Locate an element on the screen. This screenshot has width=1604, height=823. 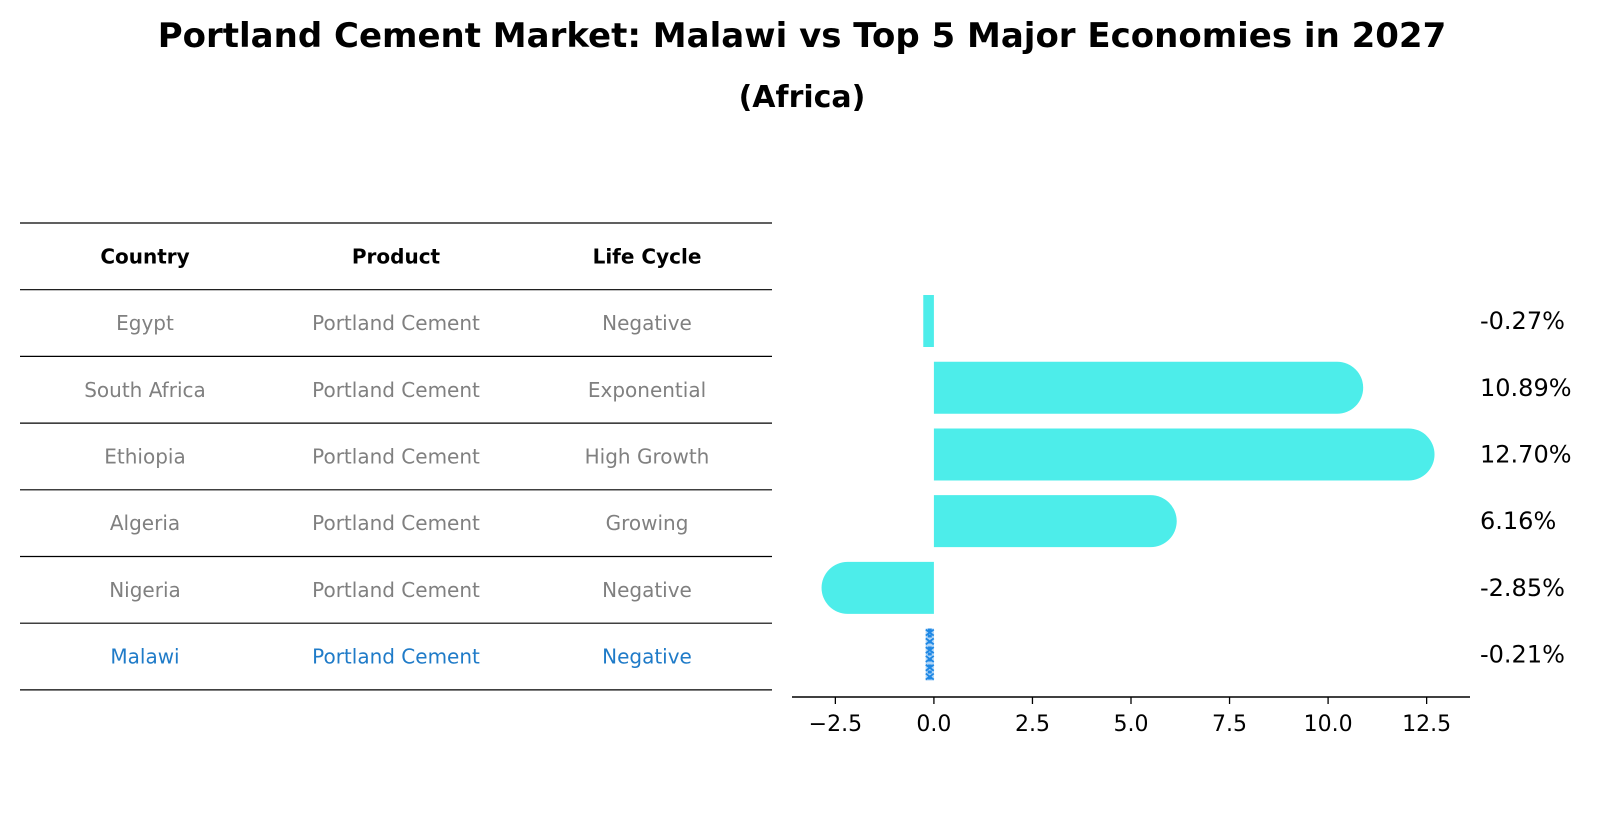
table-cell-country: Nigeria is located at coordinates (145, 590).